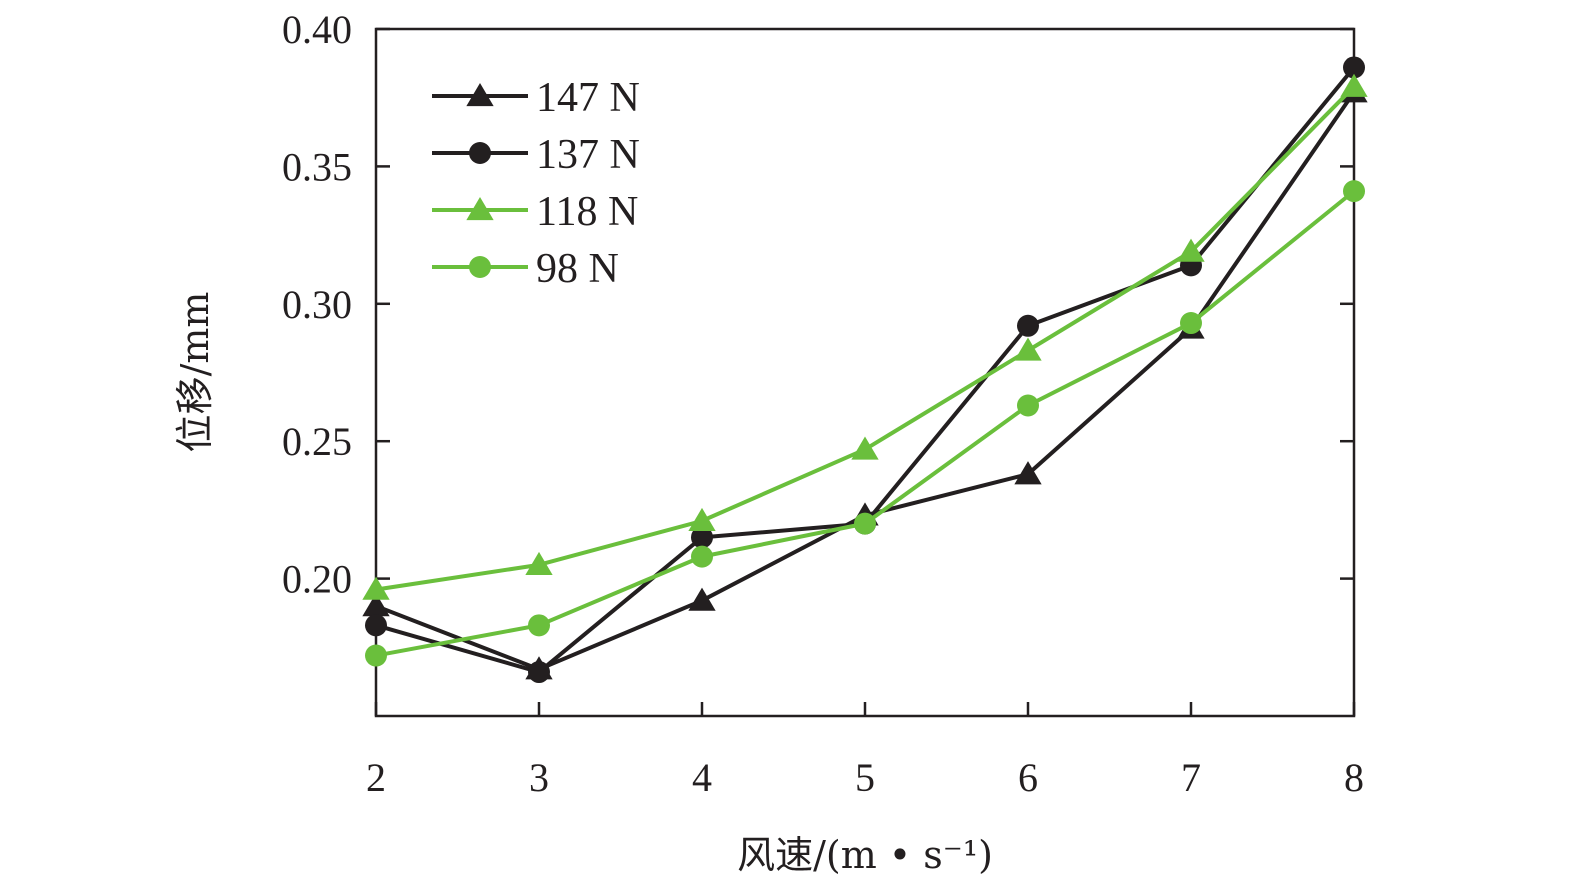  What do you see at coordinates (525, 269) in the screenshot?
I see `legend-item: 98 N` at bounding box center [525, 269].